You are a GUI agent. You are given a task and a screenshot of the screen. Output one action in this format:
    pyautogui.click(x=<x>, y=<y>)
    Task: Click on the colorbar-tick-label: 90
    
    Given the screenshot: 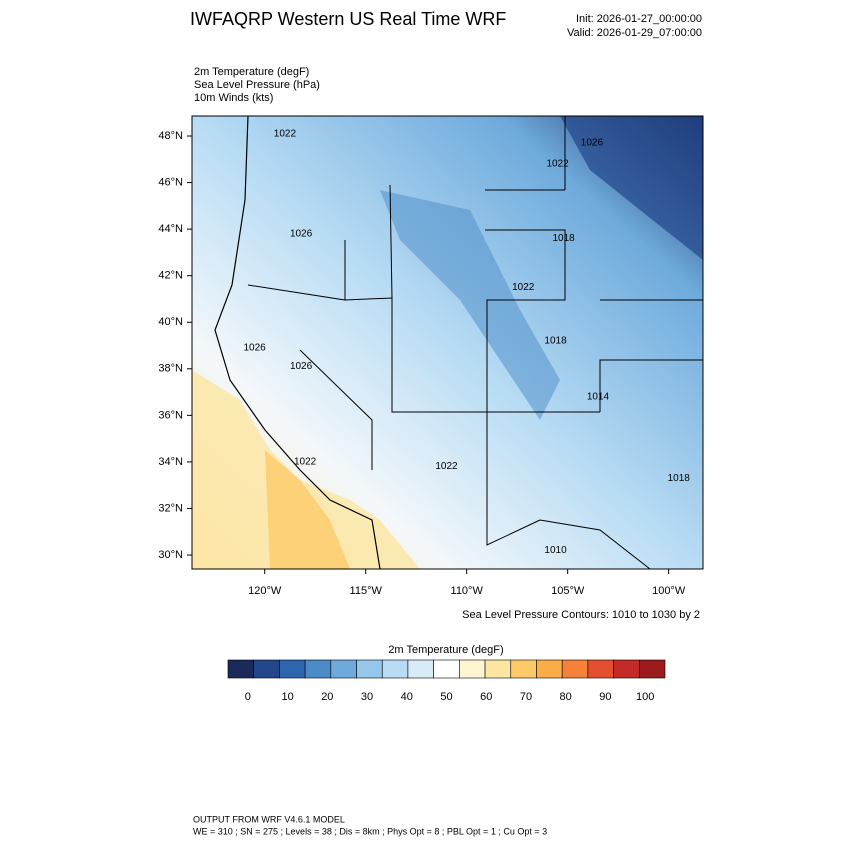 What is the action you would take?
    pyautogui.click(x=605, y=697)
    